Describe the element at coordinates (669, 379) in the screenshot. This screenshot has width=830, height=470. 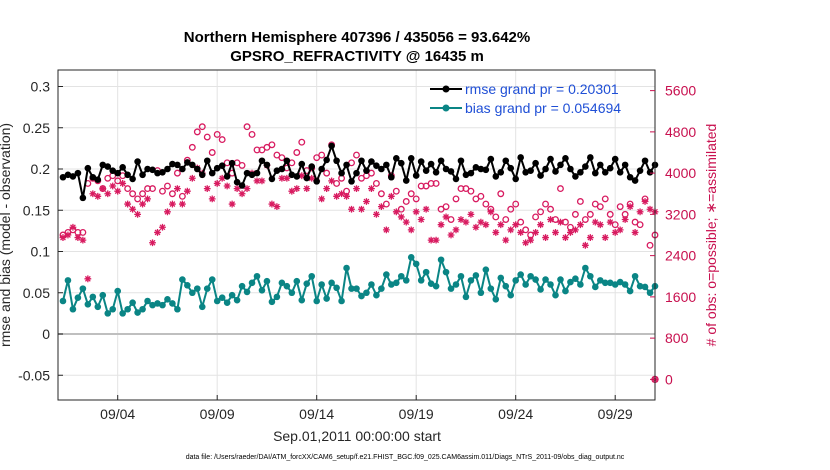
I see `right-y-tick-label: 0` at that location.